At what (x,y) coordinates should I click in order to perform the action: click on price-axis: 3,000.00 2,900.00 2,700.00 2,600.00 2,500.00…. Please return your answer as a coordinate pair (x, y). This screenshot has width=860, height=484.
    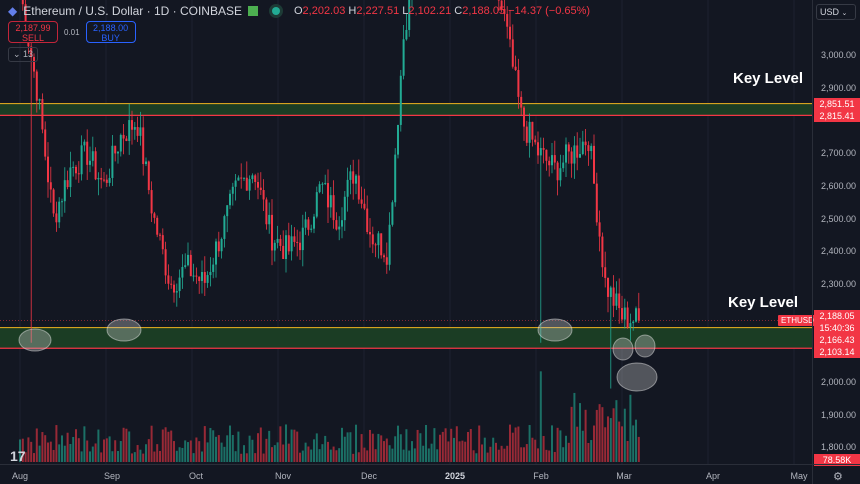
    Looking at the image, I should click on (836, 242).